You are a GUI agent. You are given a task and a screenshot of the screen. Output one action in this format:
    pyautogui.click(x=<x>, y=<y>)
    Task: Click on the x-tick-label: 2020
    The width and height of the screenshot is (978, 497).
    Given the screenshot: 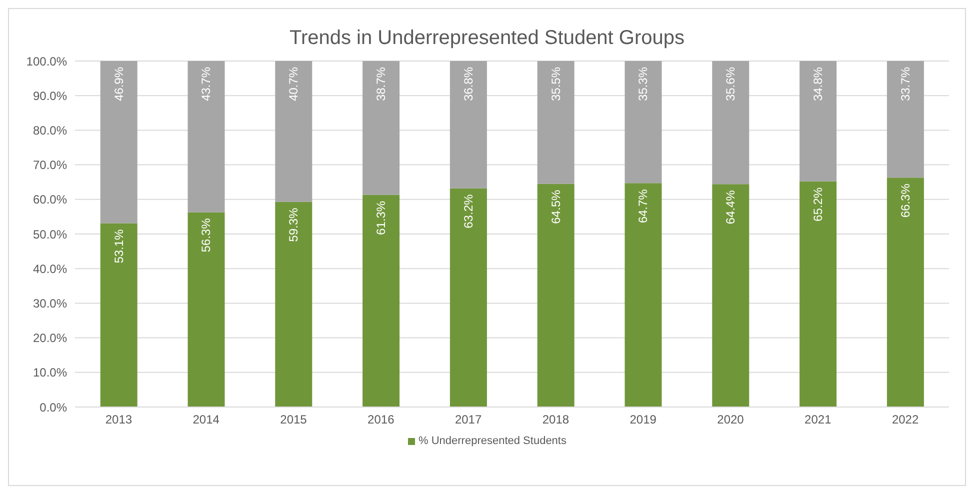 What is the action you would take?
    pyautogui.click(x=730, y=419)
    